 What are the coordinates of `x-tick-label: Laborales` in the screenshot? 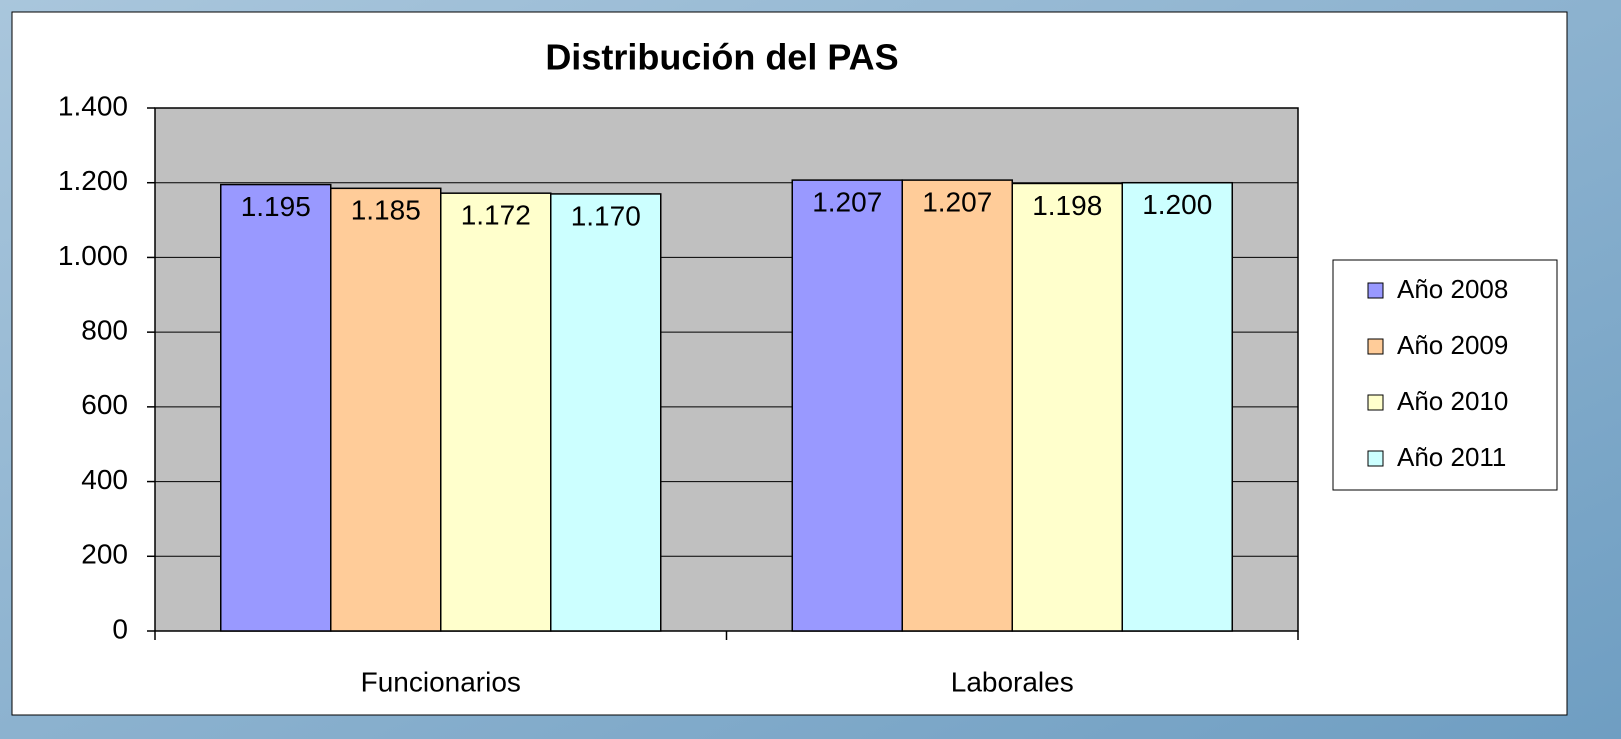 It's located at (1012, 681).